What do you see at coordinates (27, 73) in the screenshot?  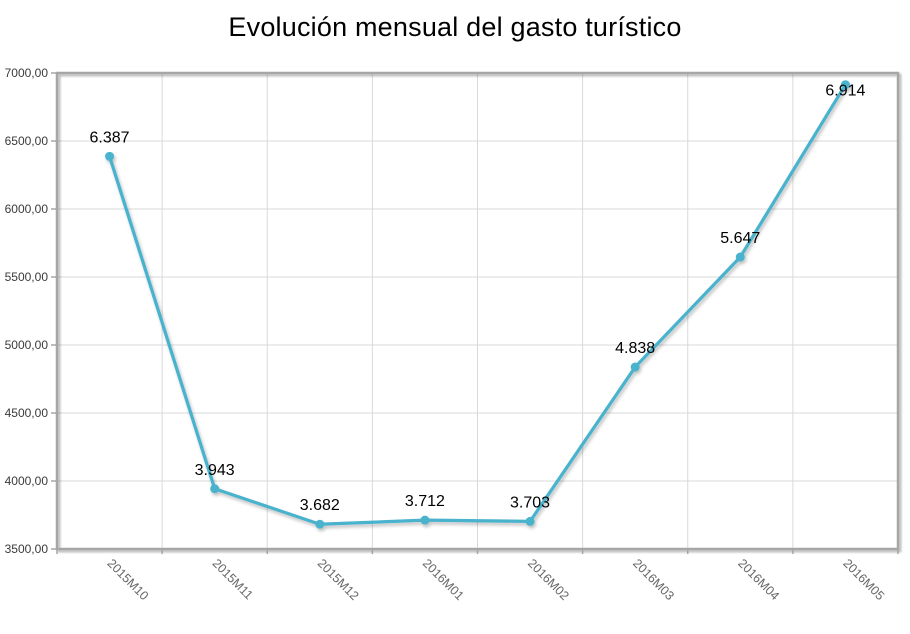 I see `y-axis-label: 7000,00` at bounding box center [27, 73].